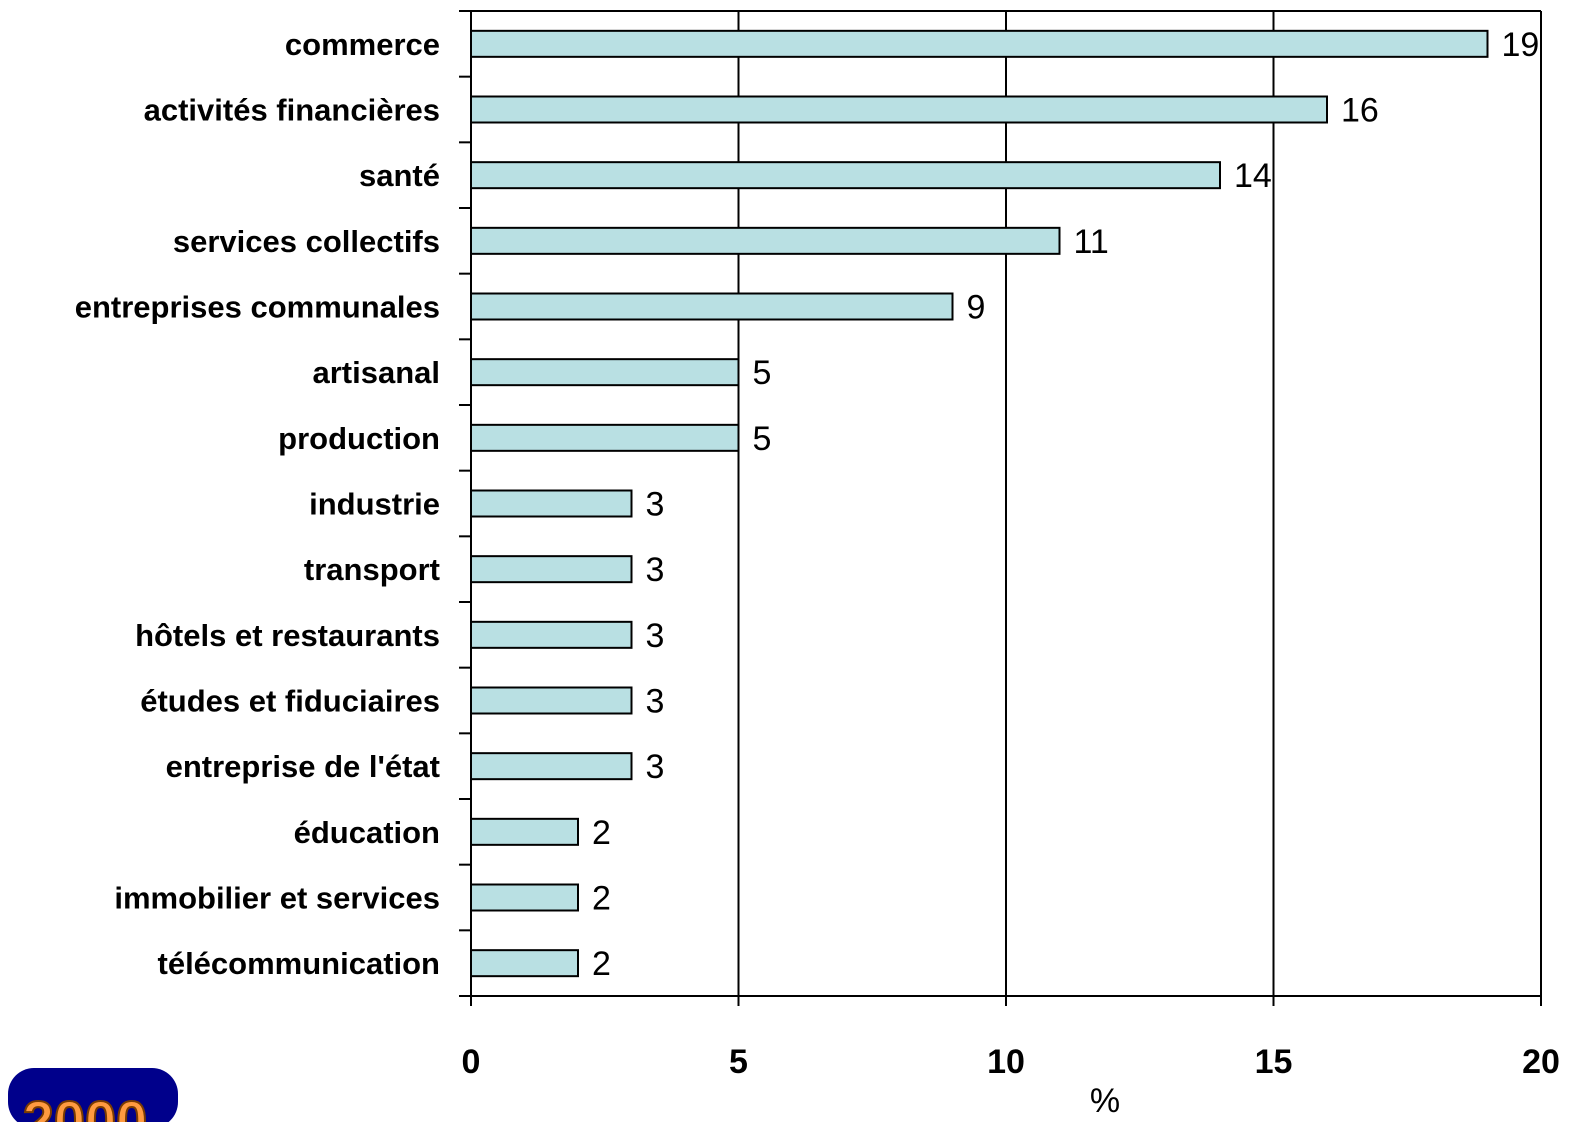 This screenshot has height=1122, width=1580. I want to click on x-tick-label: 20, so click(1541, 1062).